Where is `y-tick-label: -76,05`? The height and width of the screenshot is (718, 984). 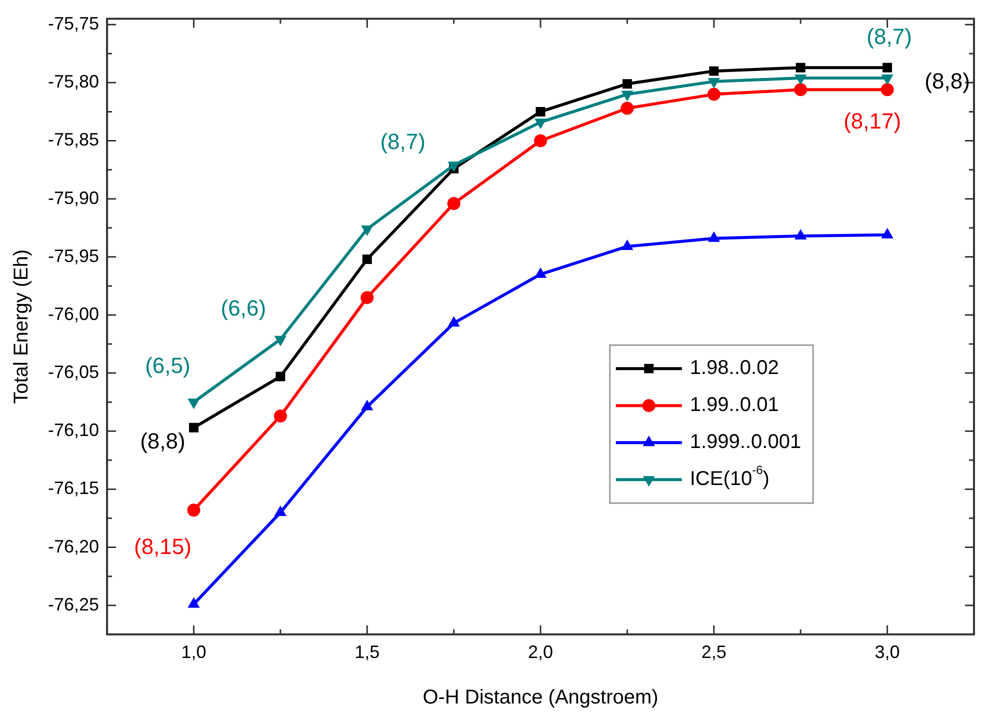
y-tick-label: -76,05 is located at coordinates (74, 372).